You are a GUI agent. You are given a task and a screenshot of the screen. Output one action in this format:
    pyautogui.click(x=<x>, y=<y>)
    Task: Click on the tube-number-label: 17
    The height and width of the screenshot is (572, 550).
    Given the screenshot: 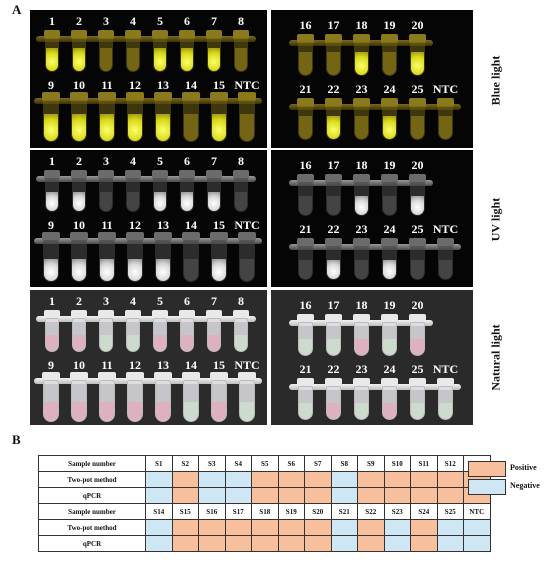 What is the action you would take?
    pyautogui.click(x=333, y=165)
    